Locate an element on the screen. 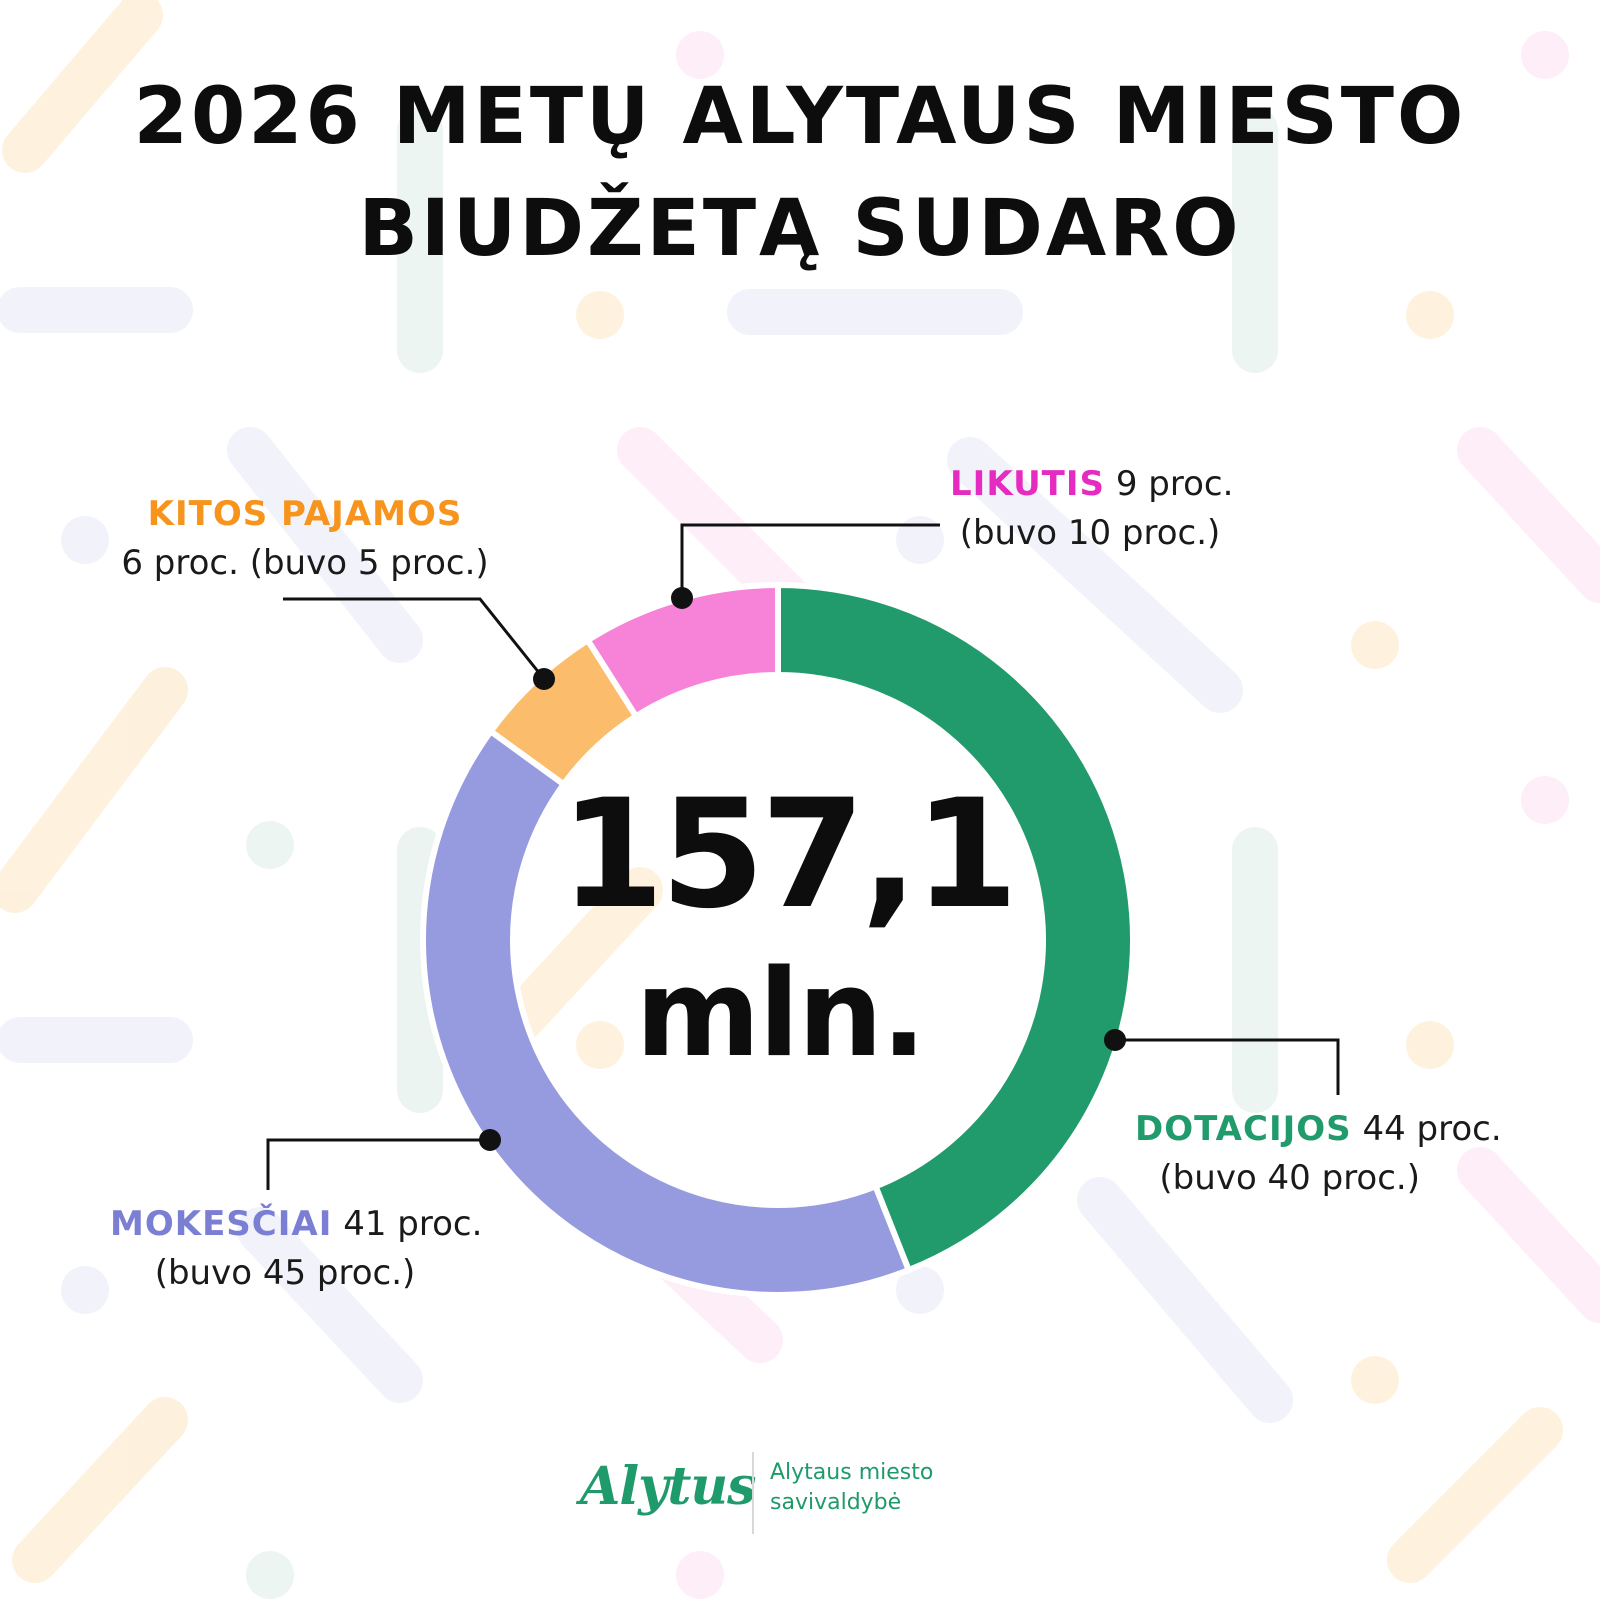 Image resolution: width=1600 pixels, height=1600 pixels. budget-total-unit: mln. is located at coordinates (780, 1014).